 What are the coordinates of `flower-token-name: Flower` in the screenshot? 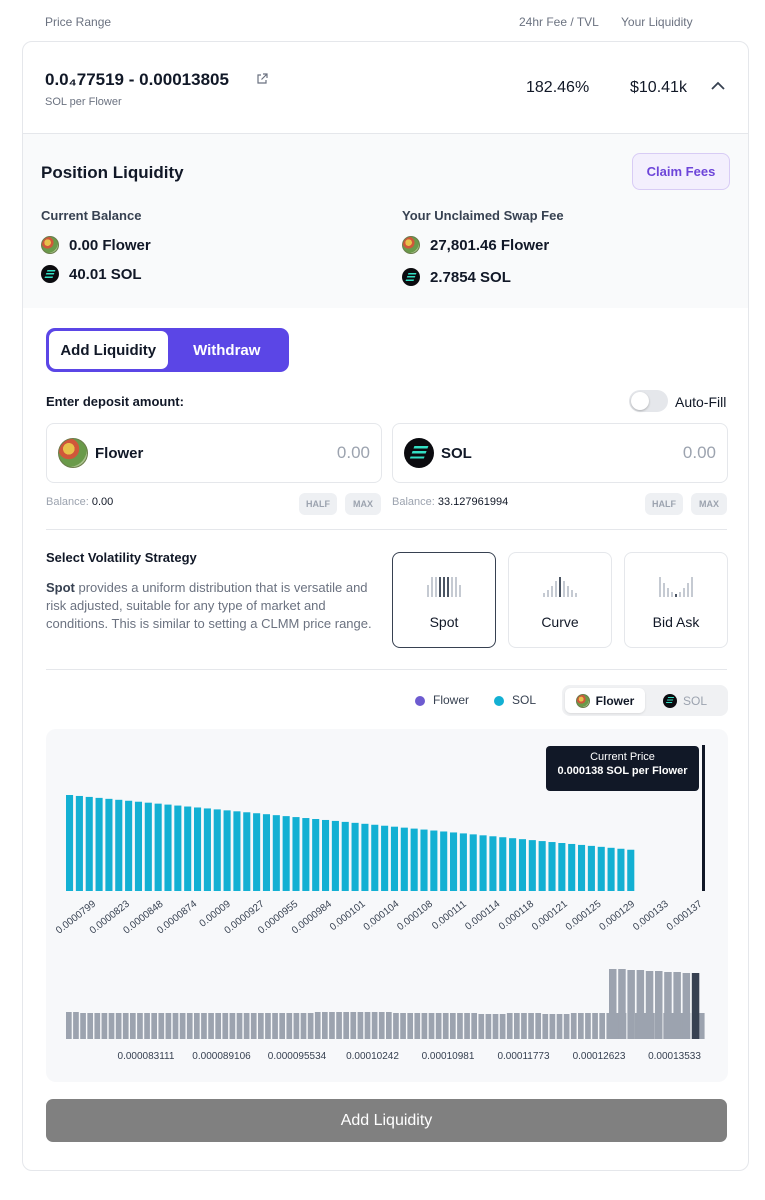 It's located at (119, 453).